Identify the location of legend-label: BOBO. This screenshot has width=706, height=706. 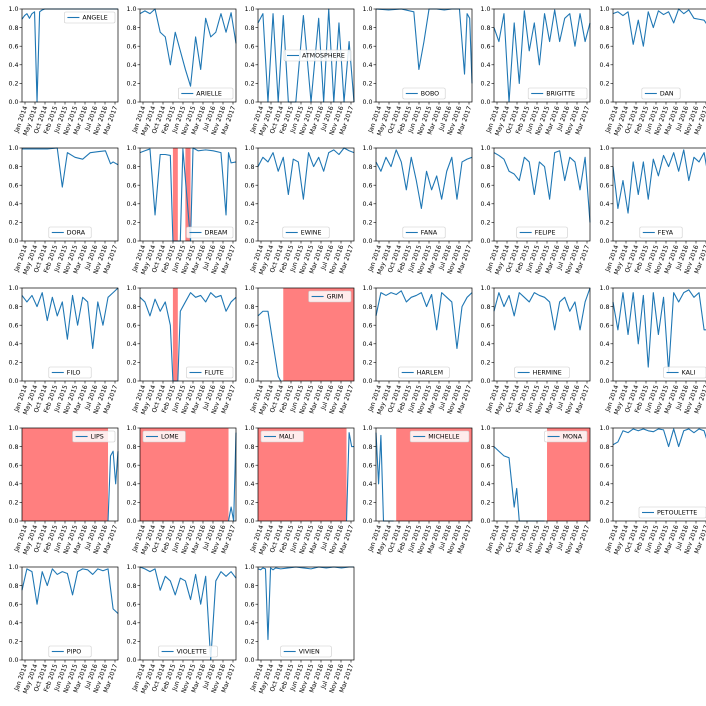
(430, 94).